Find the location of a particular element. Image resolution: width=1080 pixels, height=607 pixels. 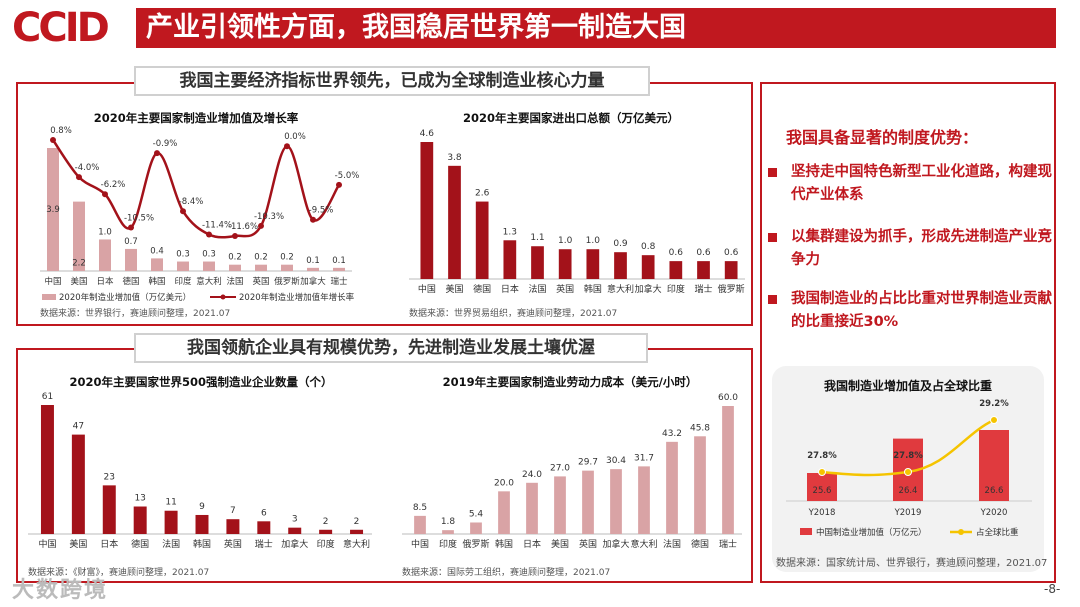

data-label: 45.8 is located at coordinates (700, 428).